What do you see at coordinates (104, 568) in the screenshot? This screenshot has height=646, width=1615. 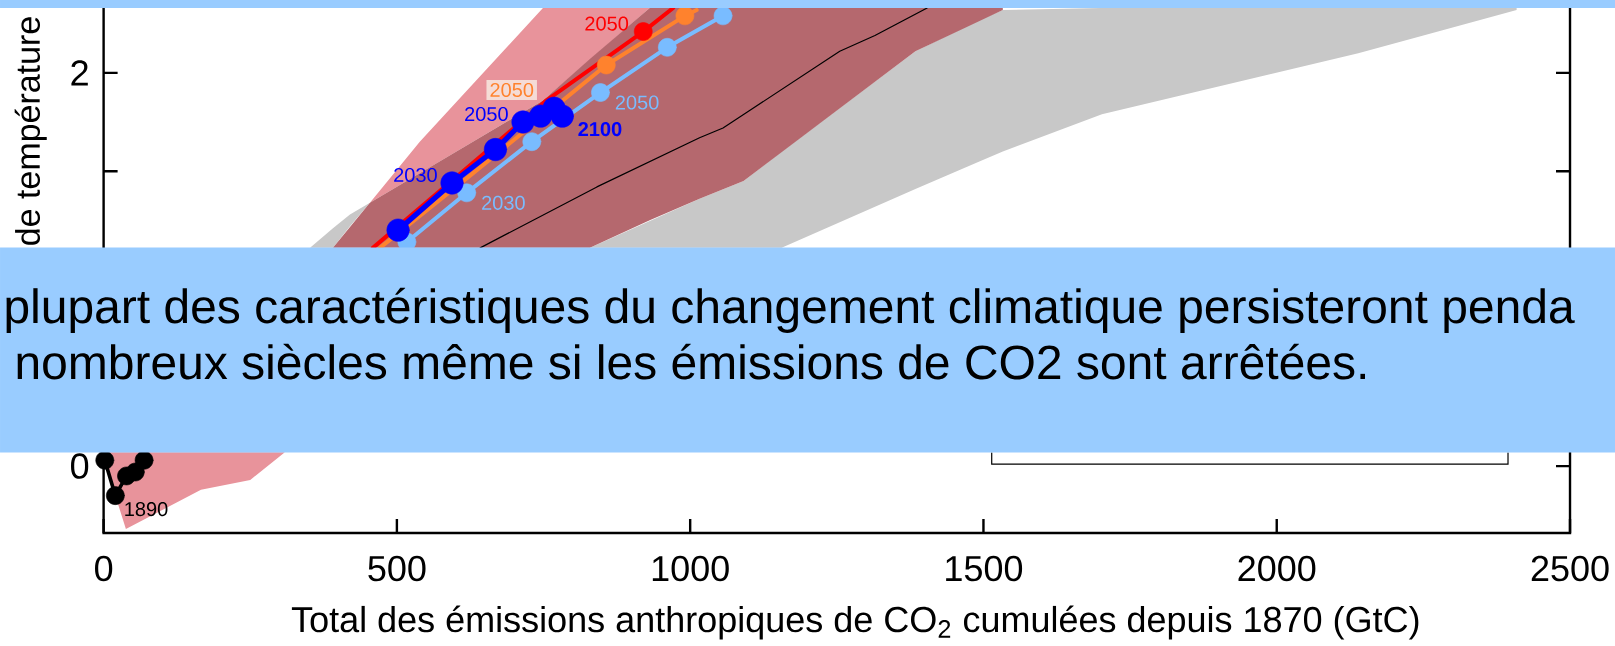 I see `x-tick-label: 0` at bounding box center [104, 568].